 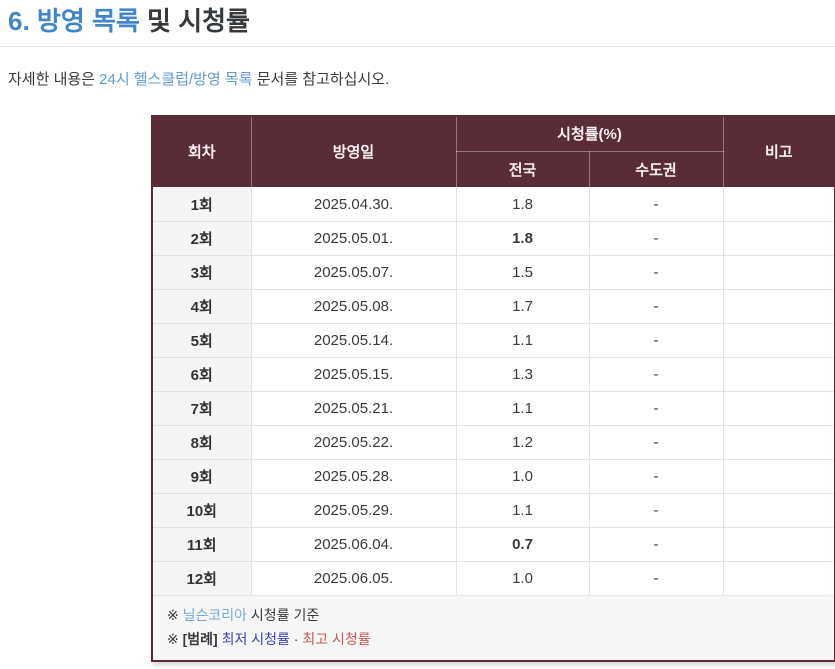 I want to click on air-date-cell: 2025.05.15., so click(x=353, y=374).